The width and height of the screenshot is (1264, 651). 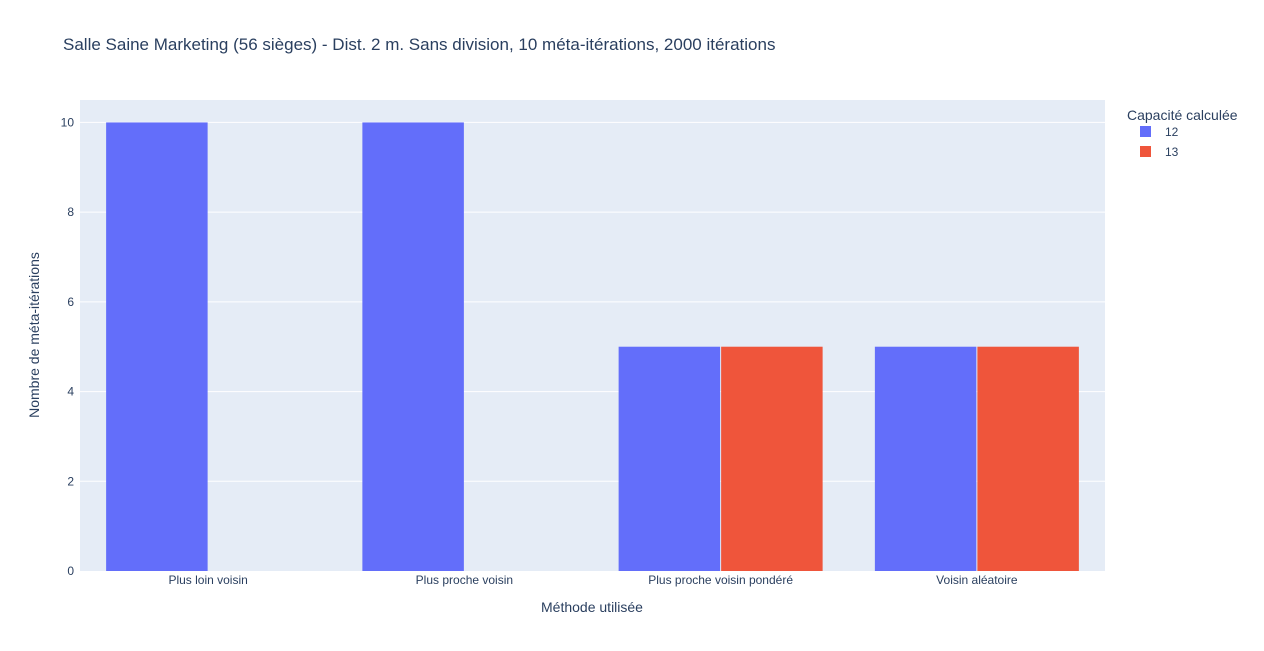 What do you see at coordinates (68, 346) in the screenshot?
I see `y-tick-labels: 0 2 4 6 8 10` at bounding box center [68, 346].